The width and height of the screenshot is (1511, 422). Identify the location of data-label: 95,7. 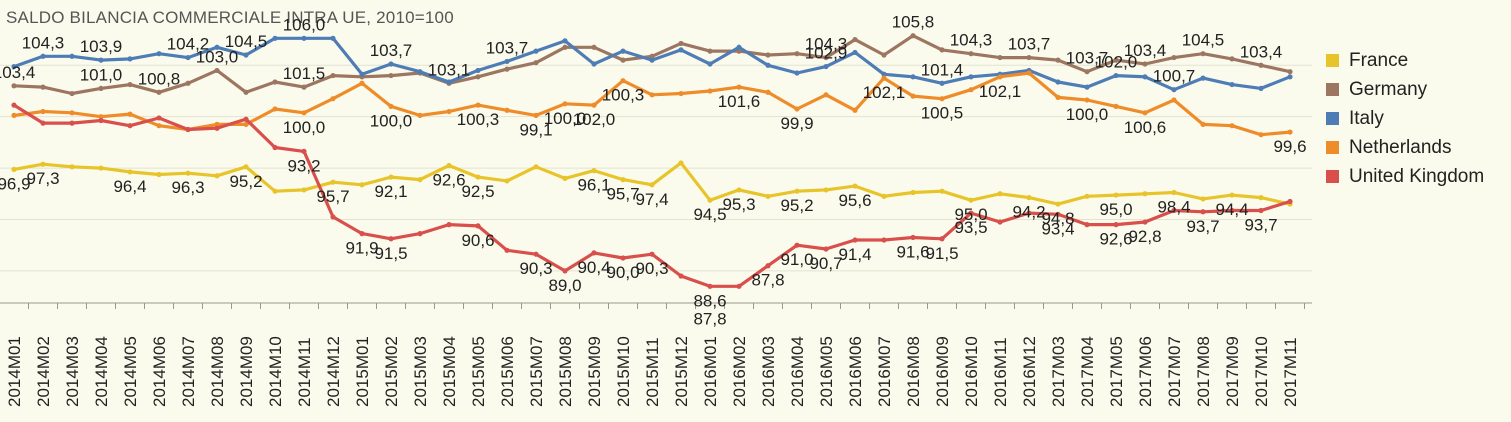
(622, 194).